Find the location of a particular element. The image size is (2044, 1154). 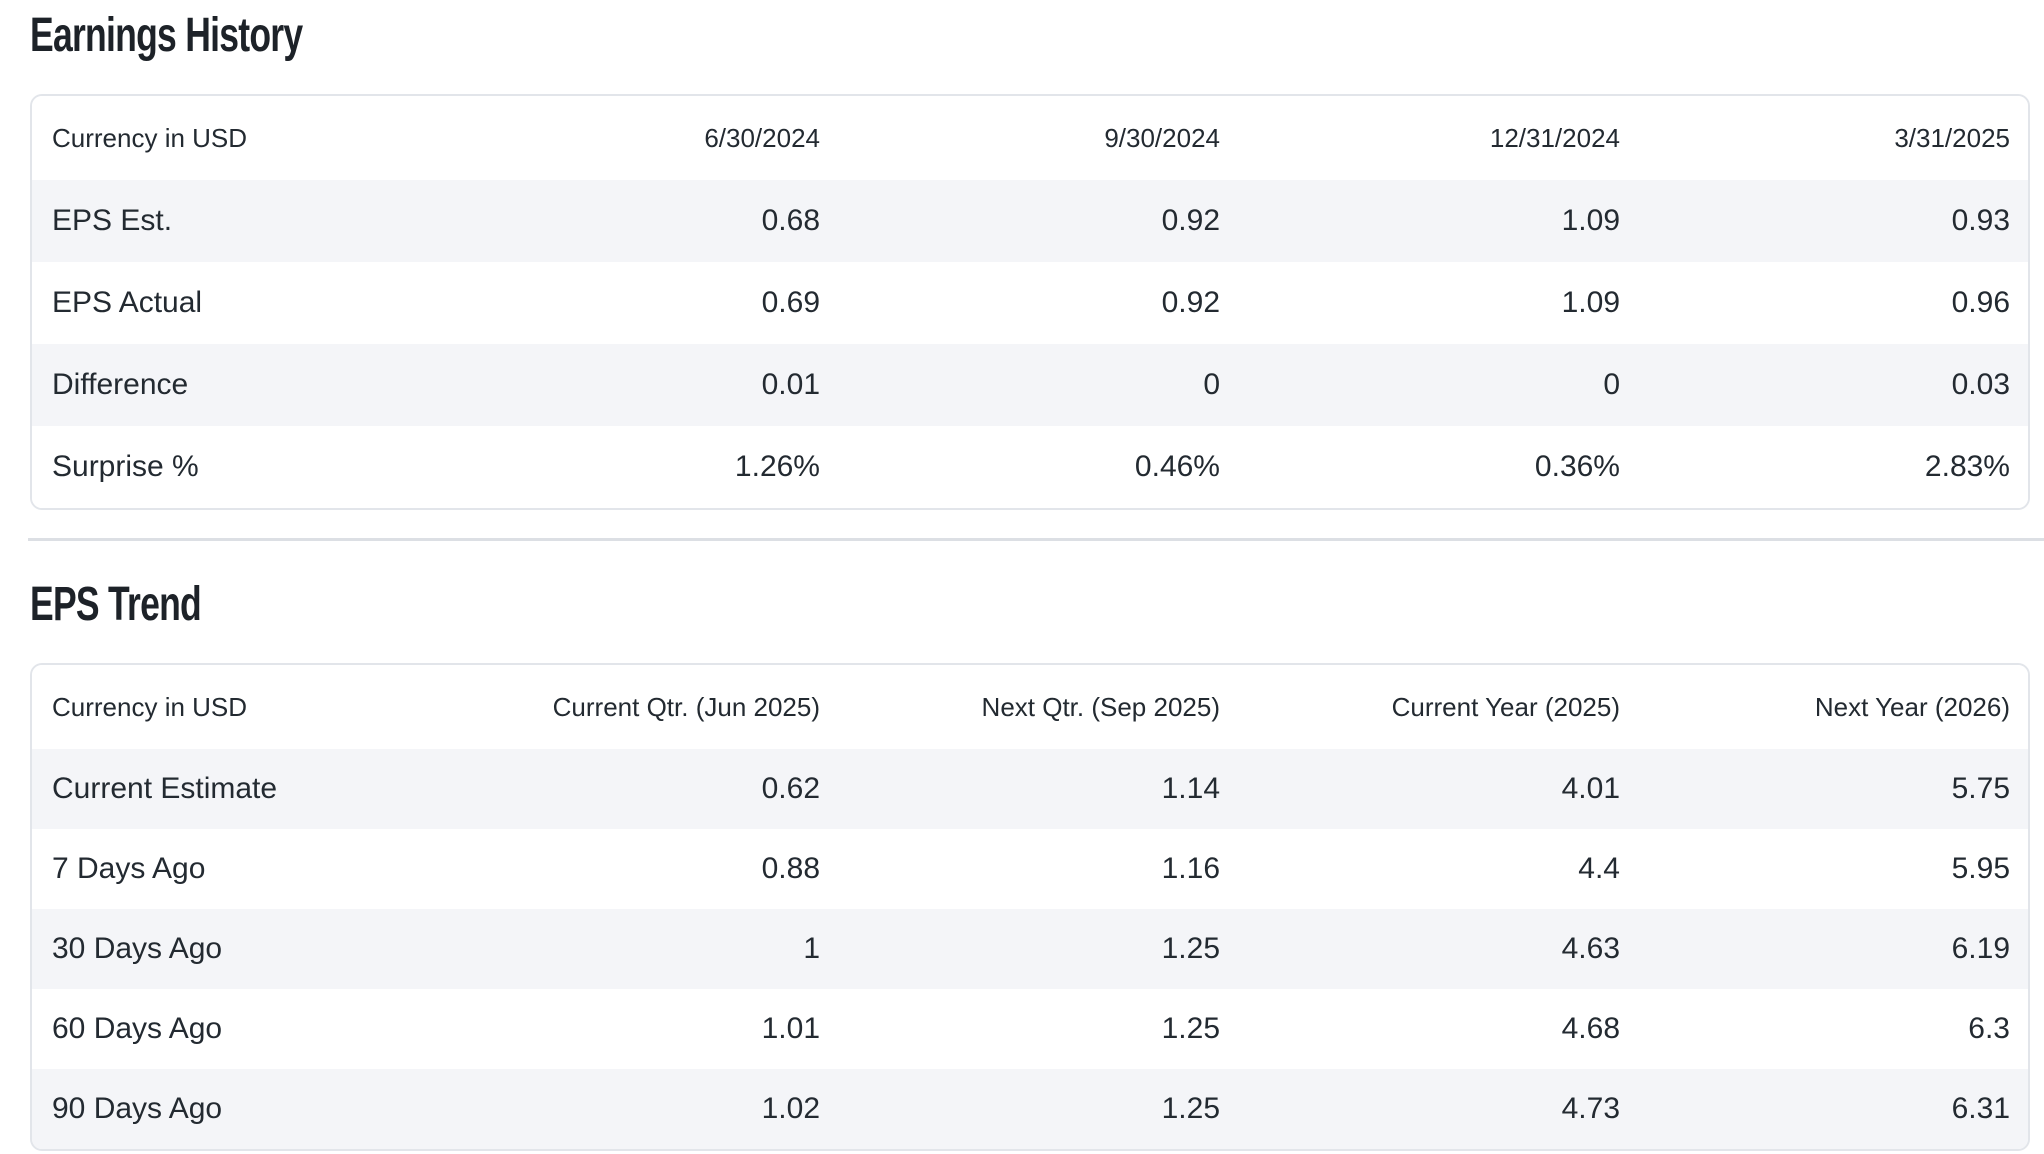

eps-trend-title-text: EPS Trend is located at coordinates (116, 604).